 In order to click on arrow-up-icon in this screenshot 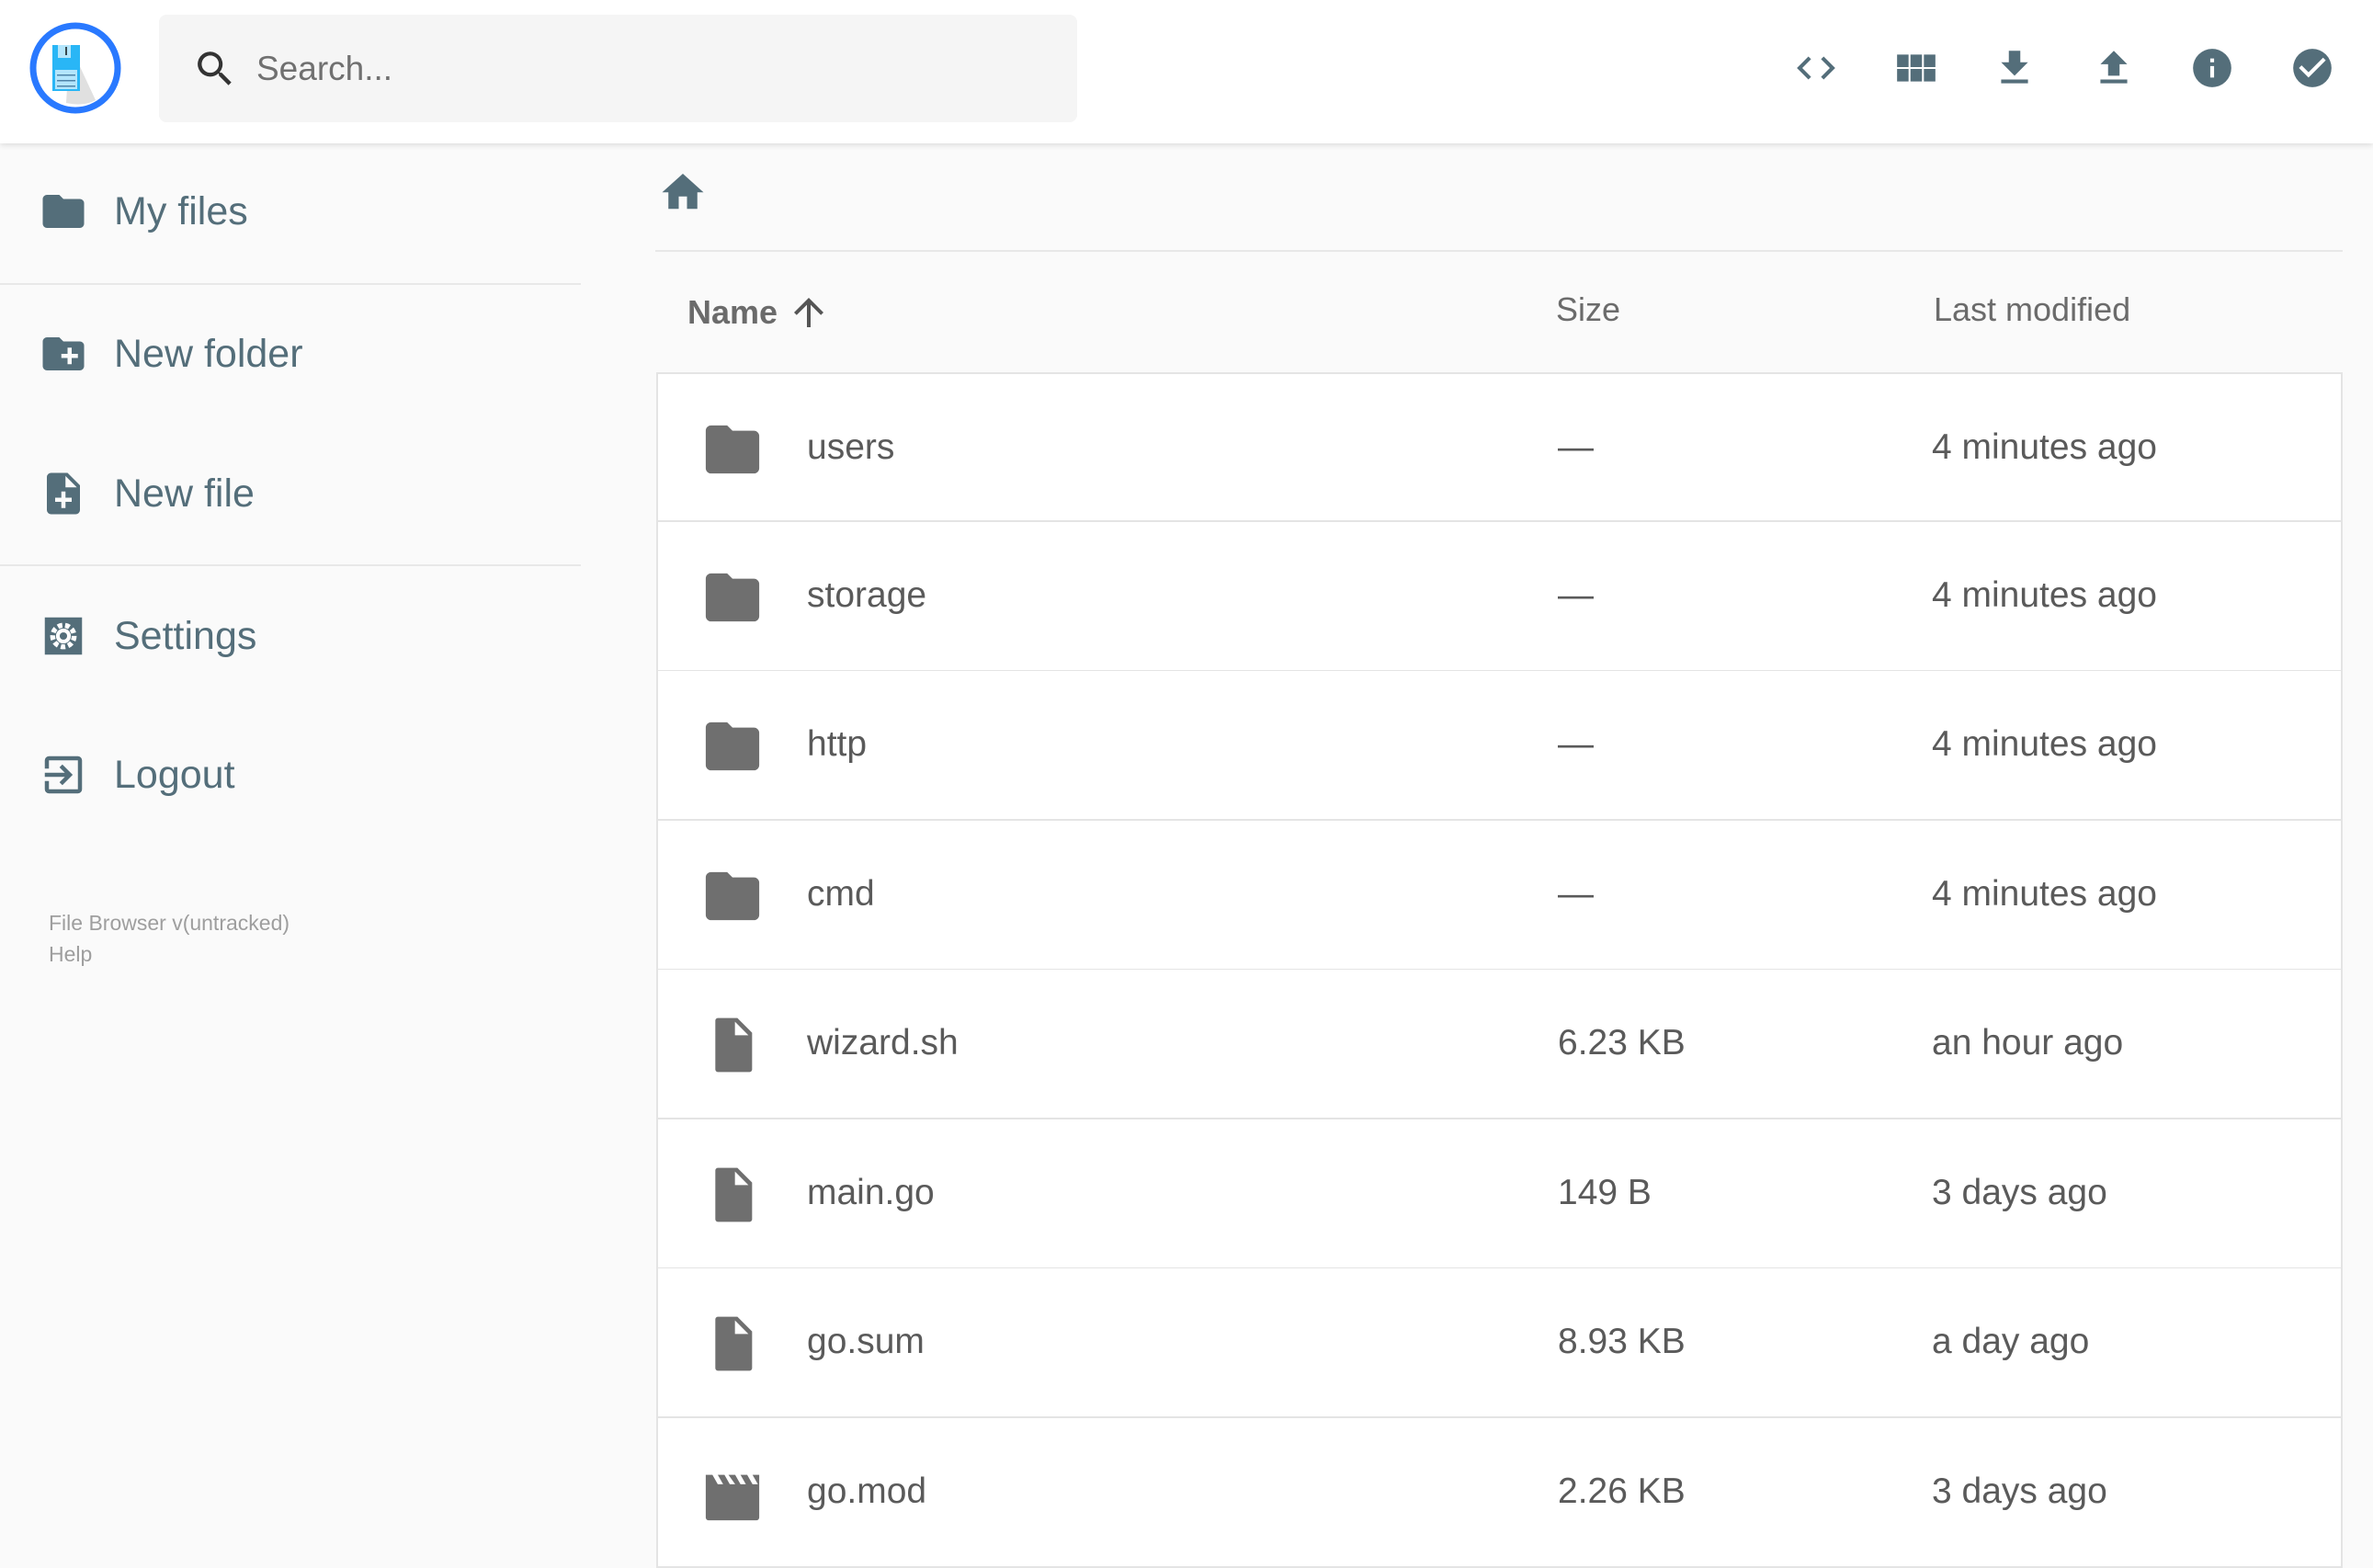, I will do `click(809, 312)`.